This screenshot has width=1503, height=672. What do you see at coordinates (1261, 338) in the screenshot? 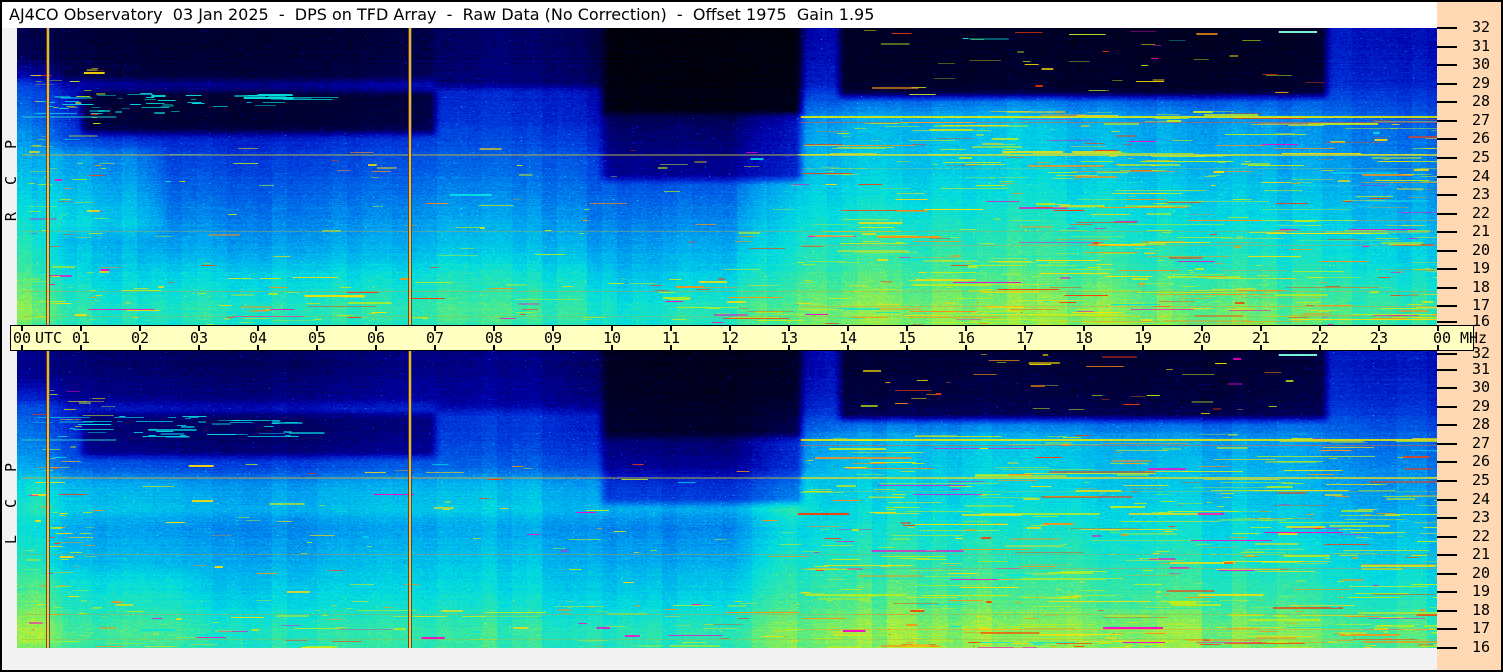
I see `hour-label: 21` at bounding box center [1261, 338].